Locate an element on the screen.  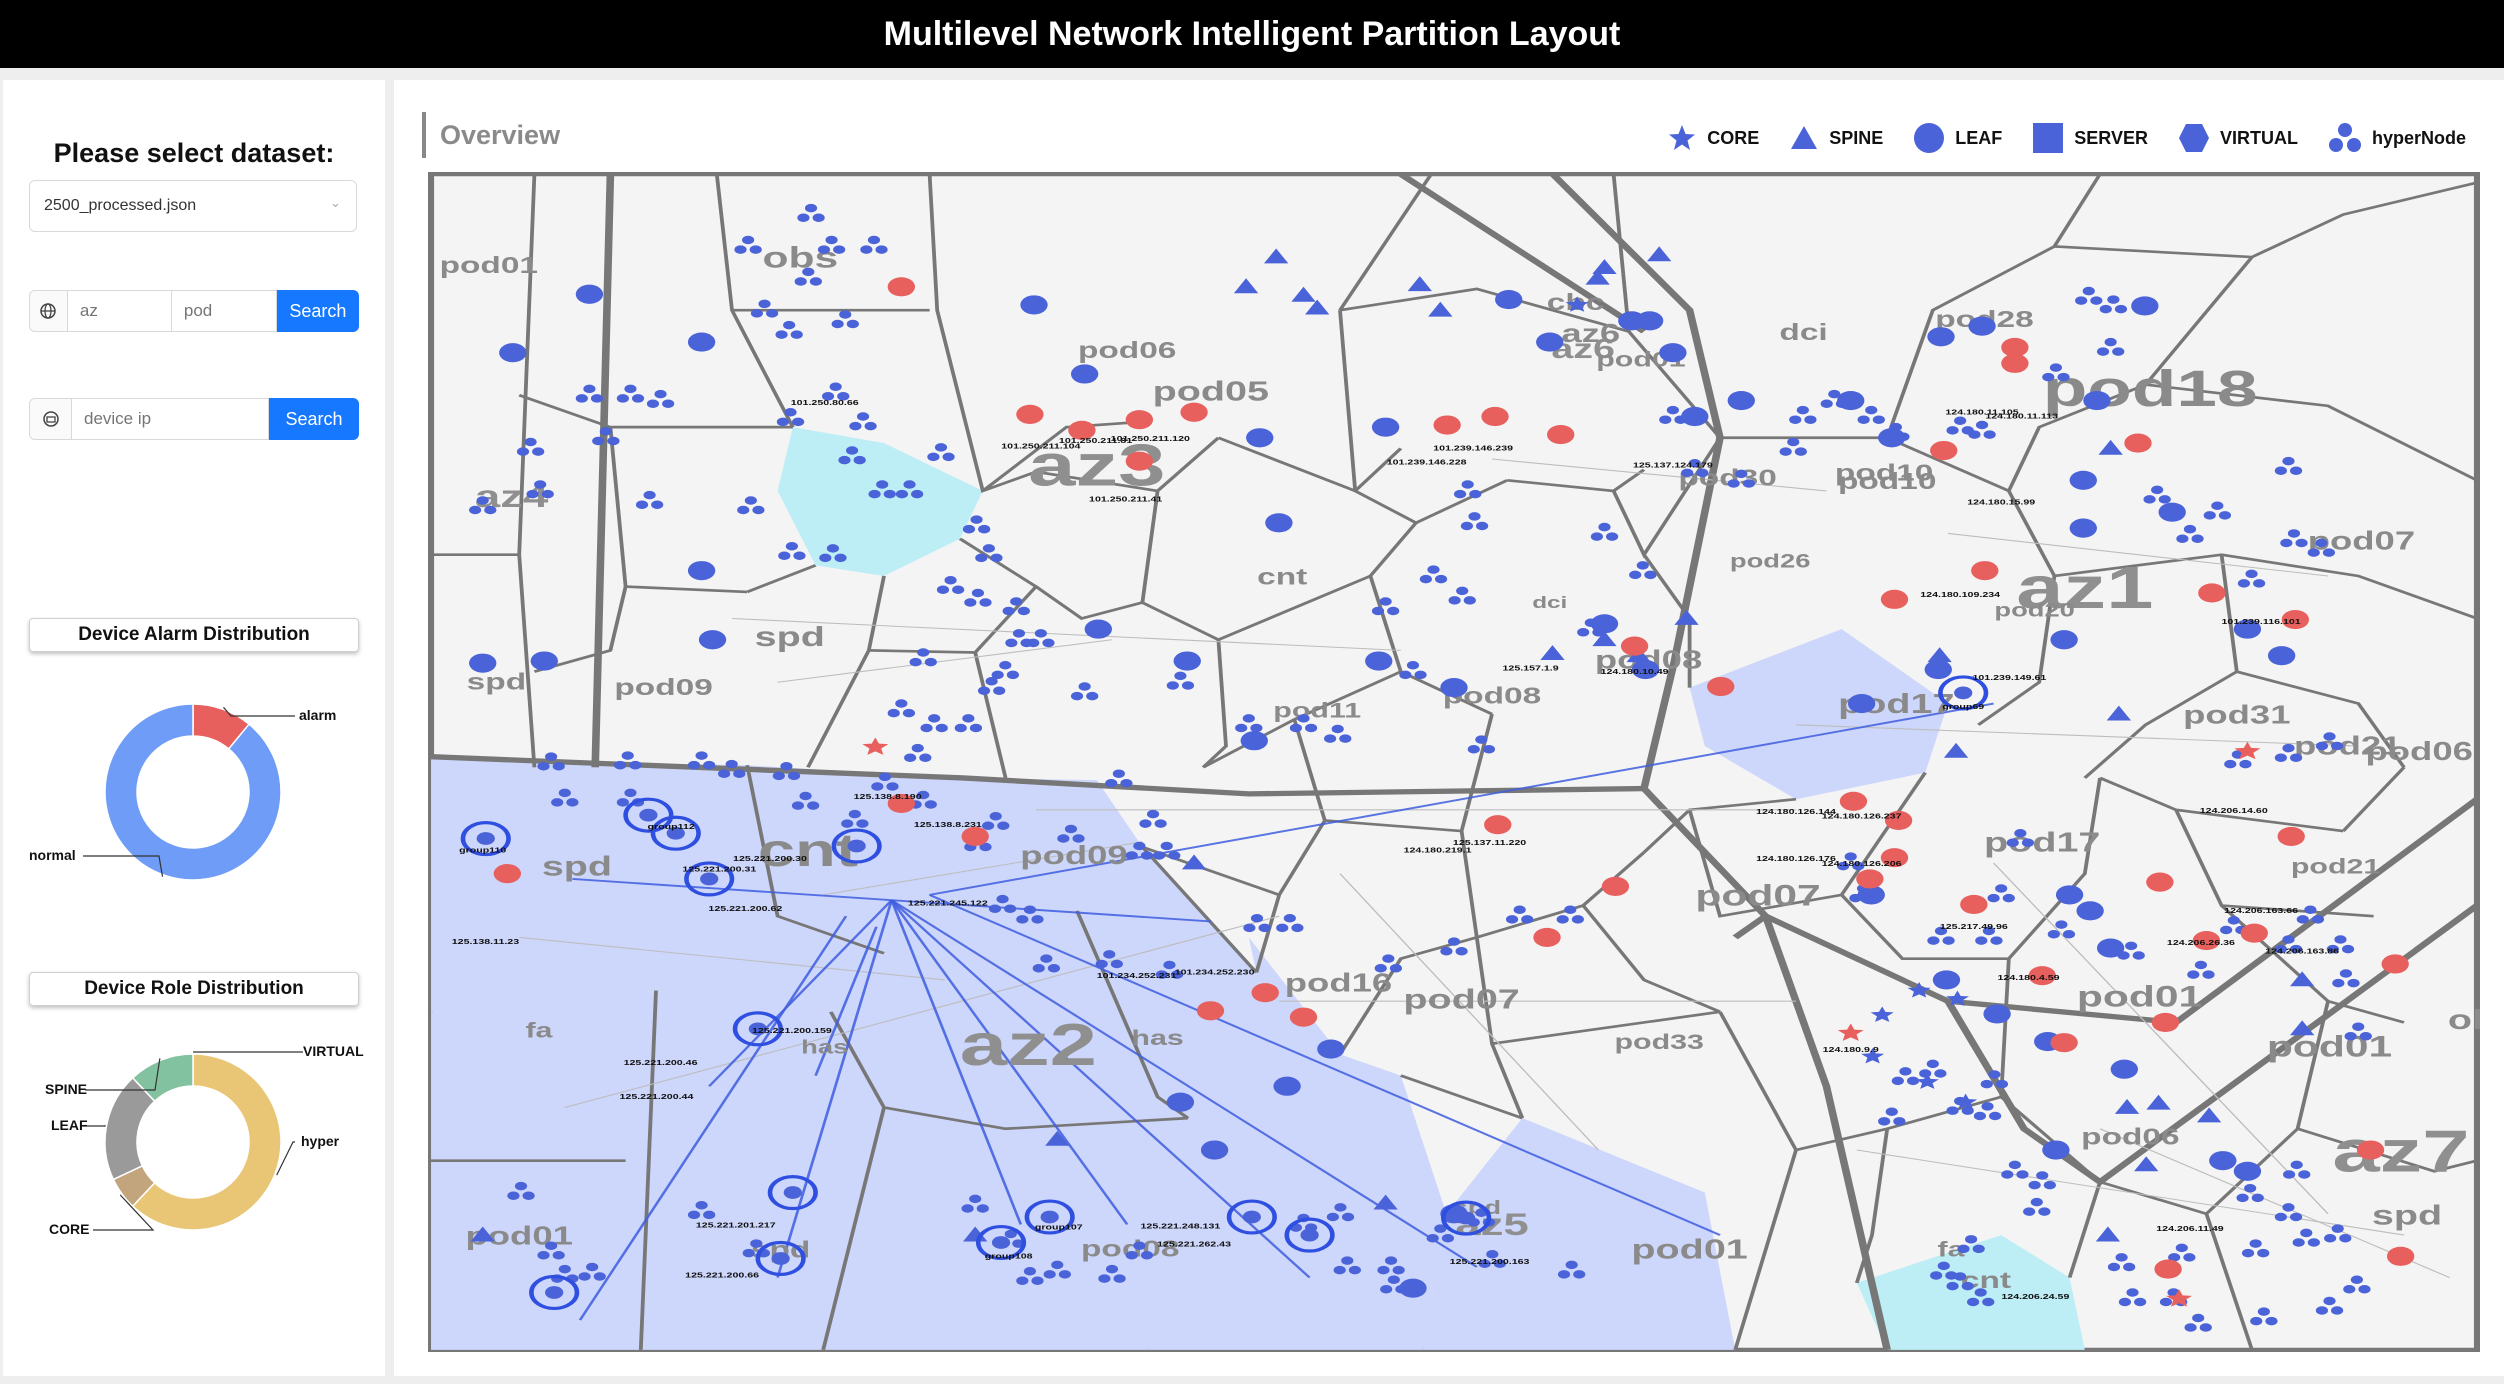
highlight-link is located at coordinates (834, 1089).